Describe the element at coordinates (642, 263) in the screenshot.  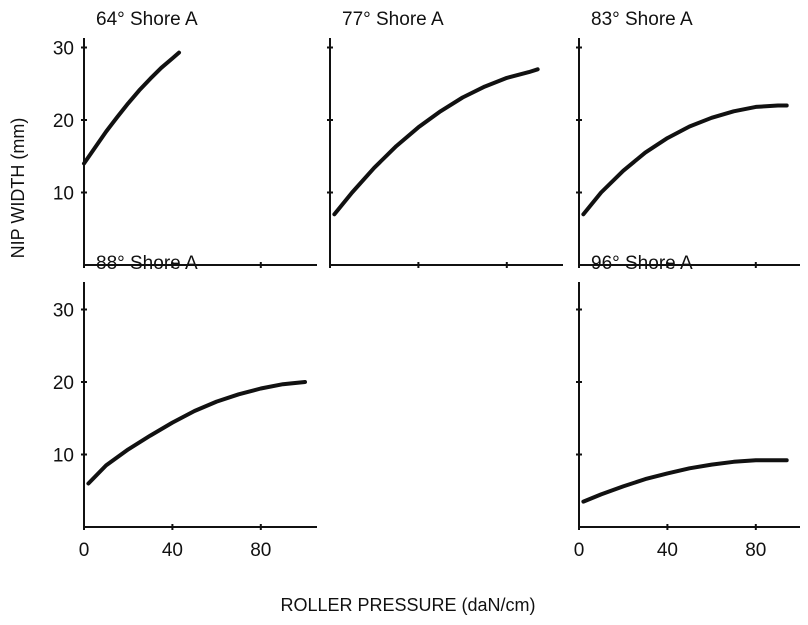
I see `panel-title: 96° Shore A` at that location.